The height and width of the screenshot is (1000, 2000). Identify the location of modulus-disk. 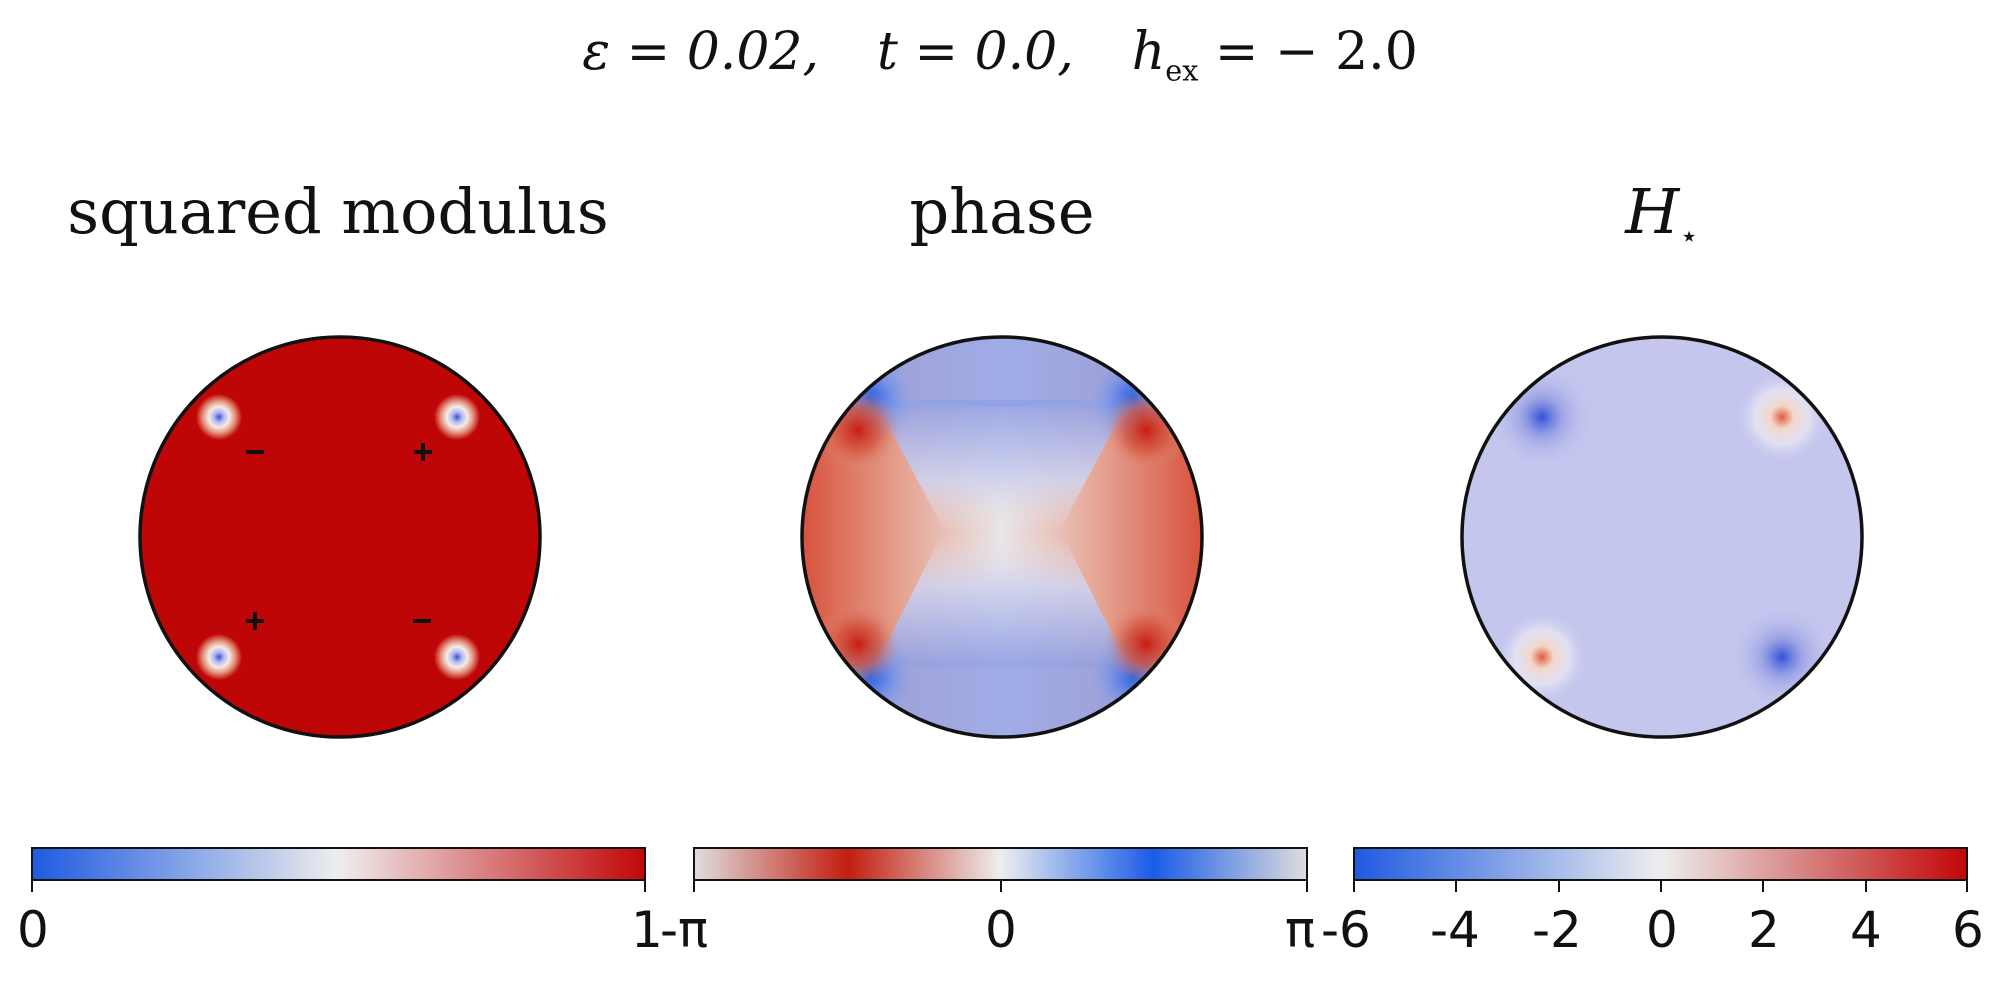
(340, 537).